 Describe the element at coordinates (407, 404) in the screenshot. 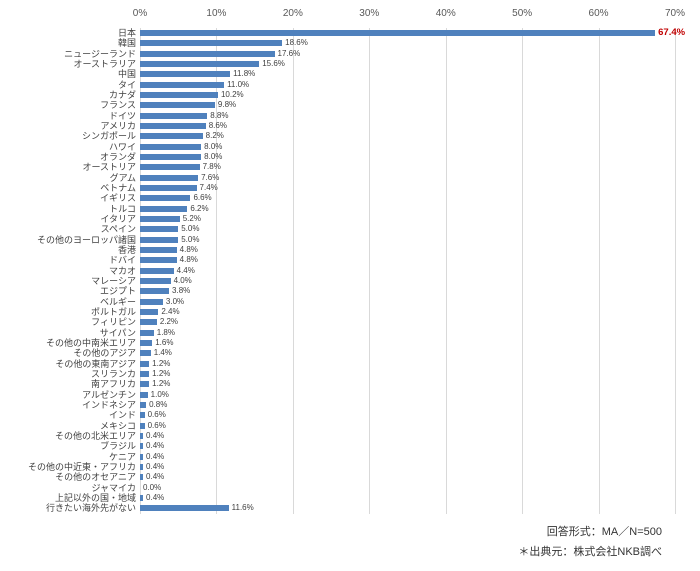

I see `bar-area: 0.8%` at that location.